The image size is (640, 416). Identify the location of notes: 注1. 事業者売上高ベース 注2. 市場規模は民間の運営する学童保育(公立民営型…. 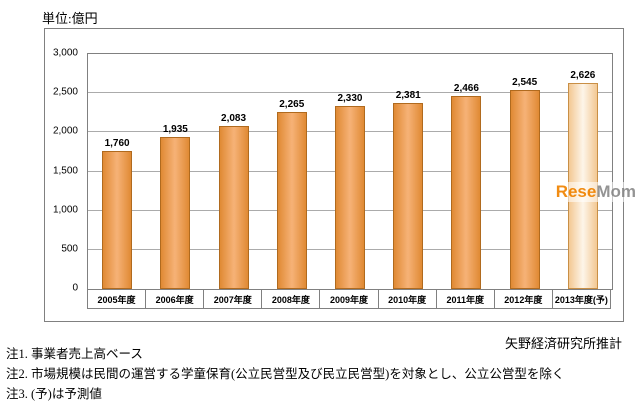
(285, 376).